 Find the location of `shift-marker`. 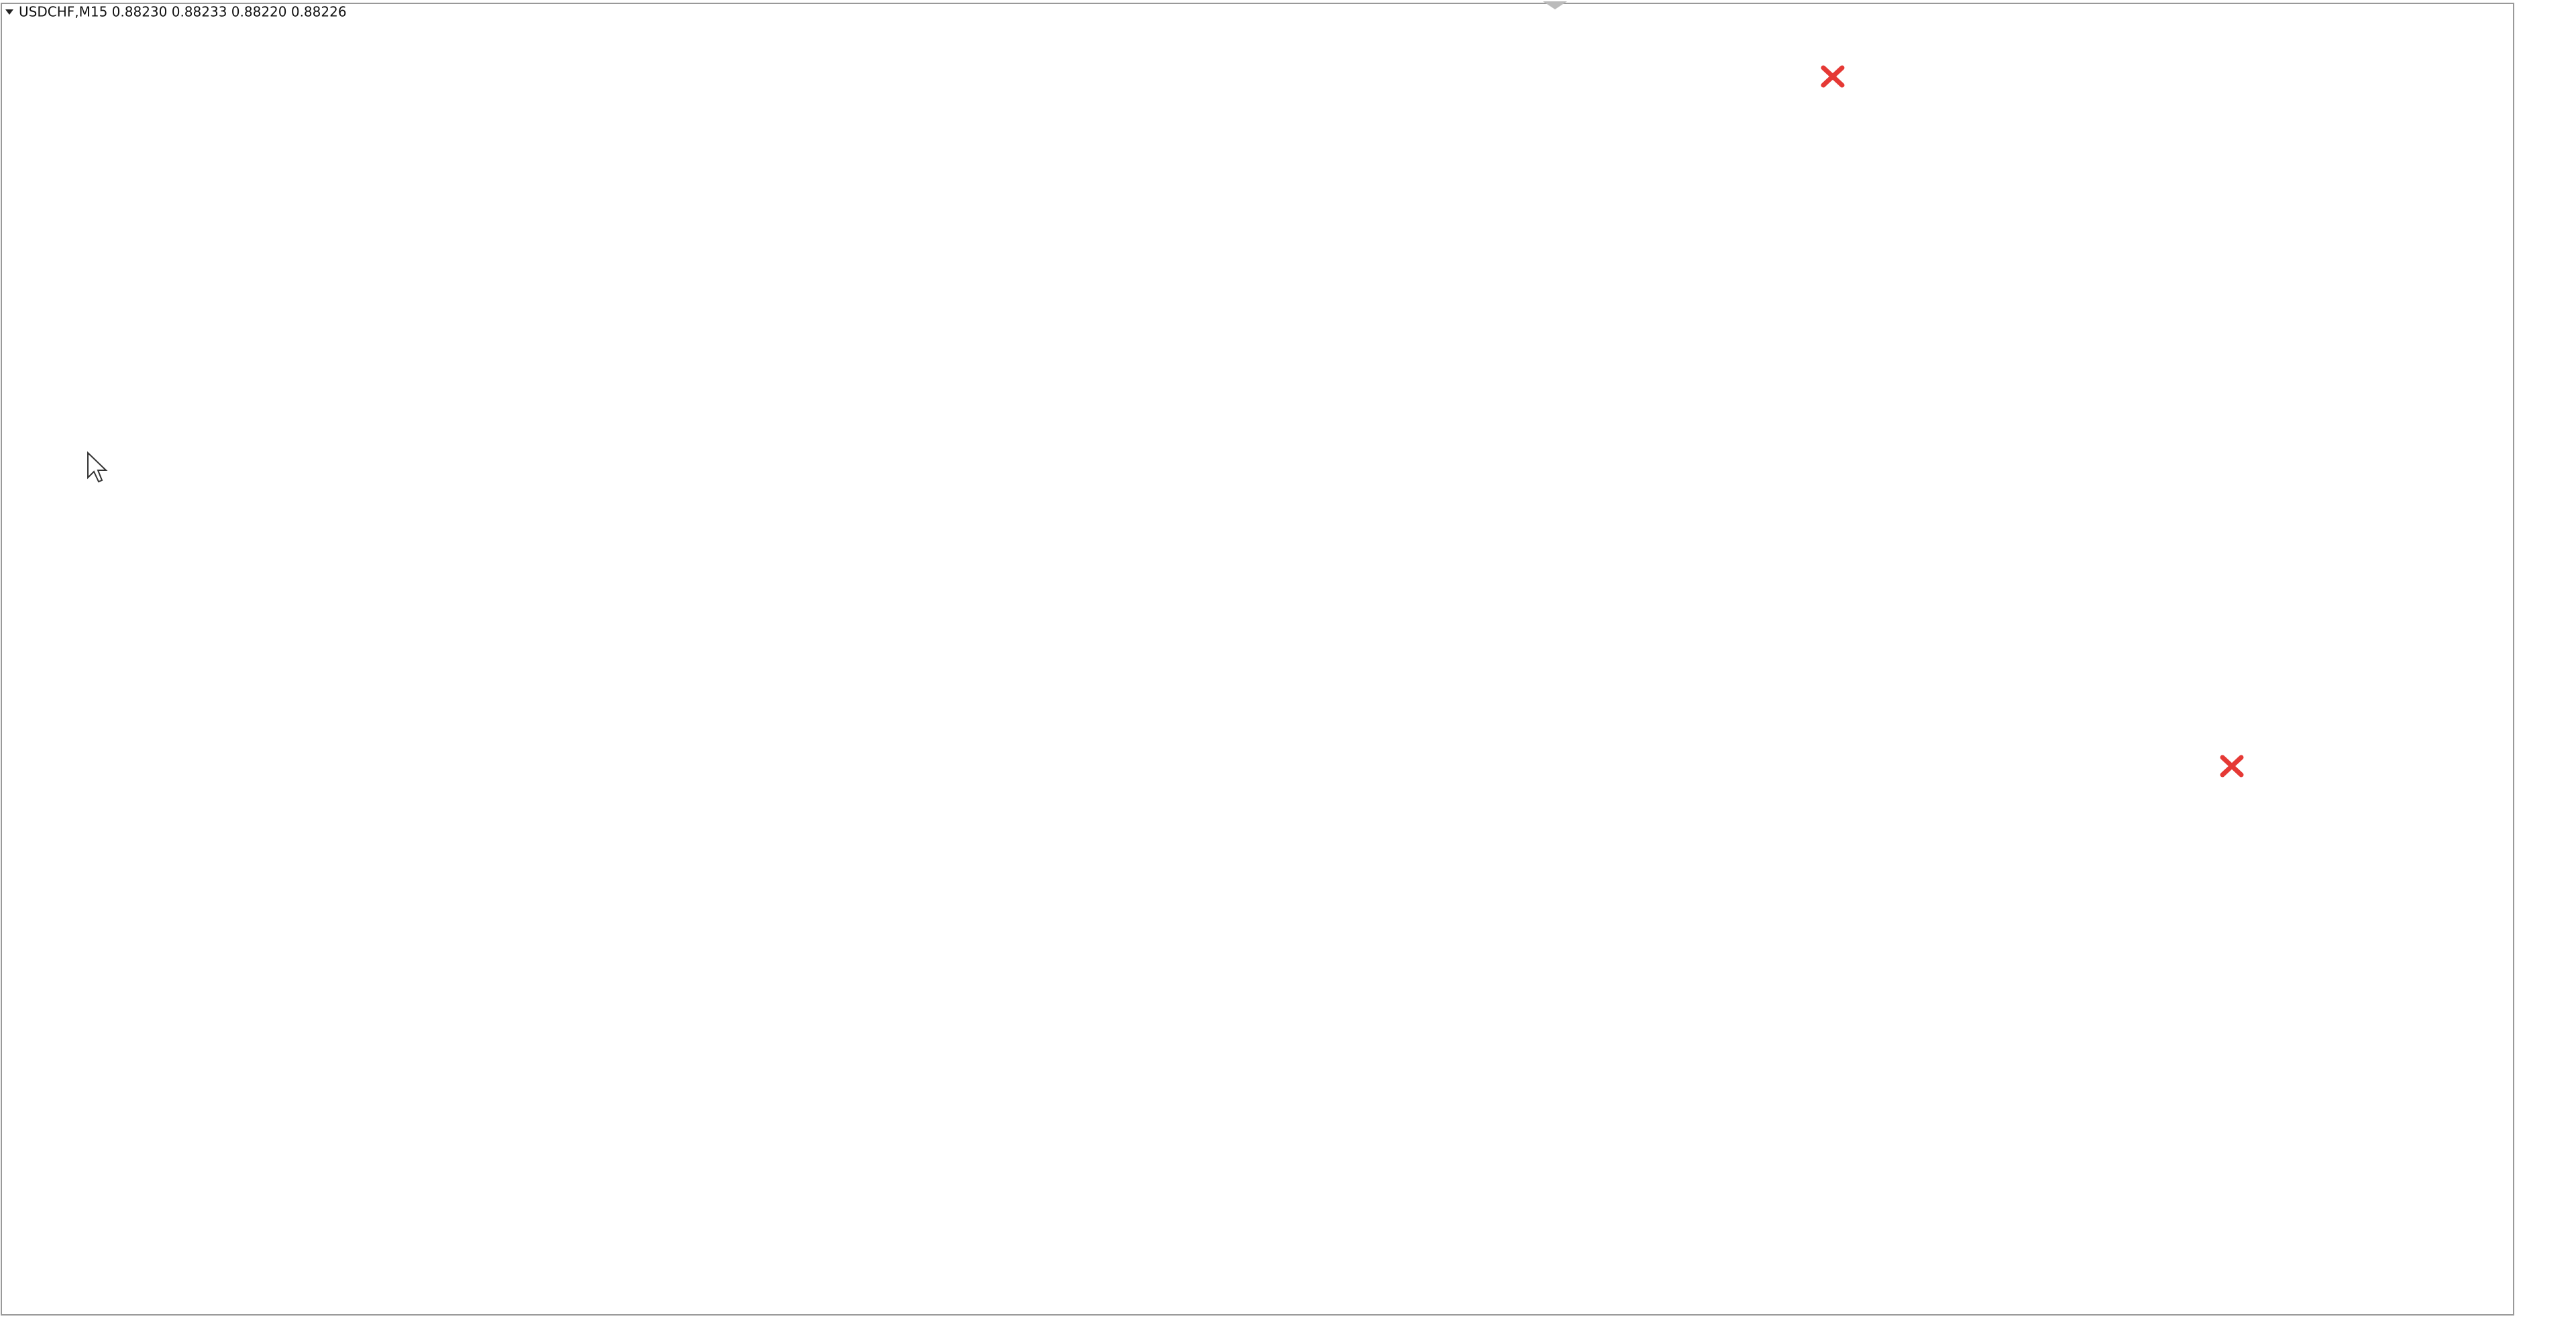

shift-marker is located at coordinates (1555, 5).